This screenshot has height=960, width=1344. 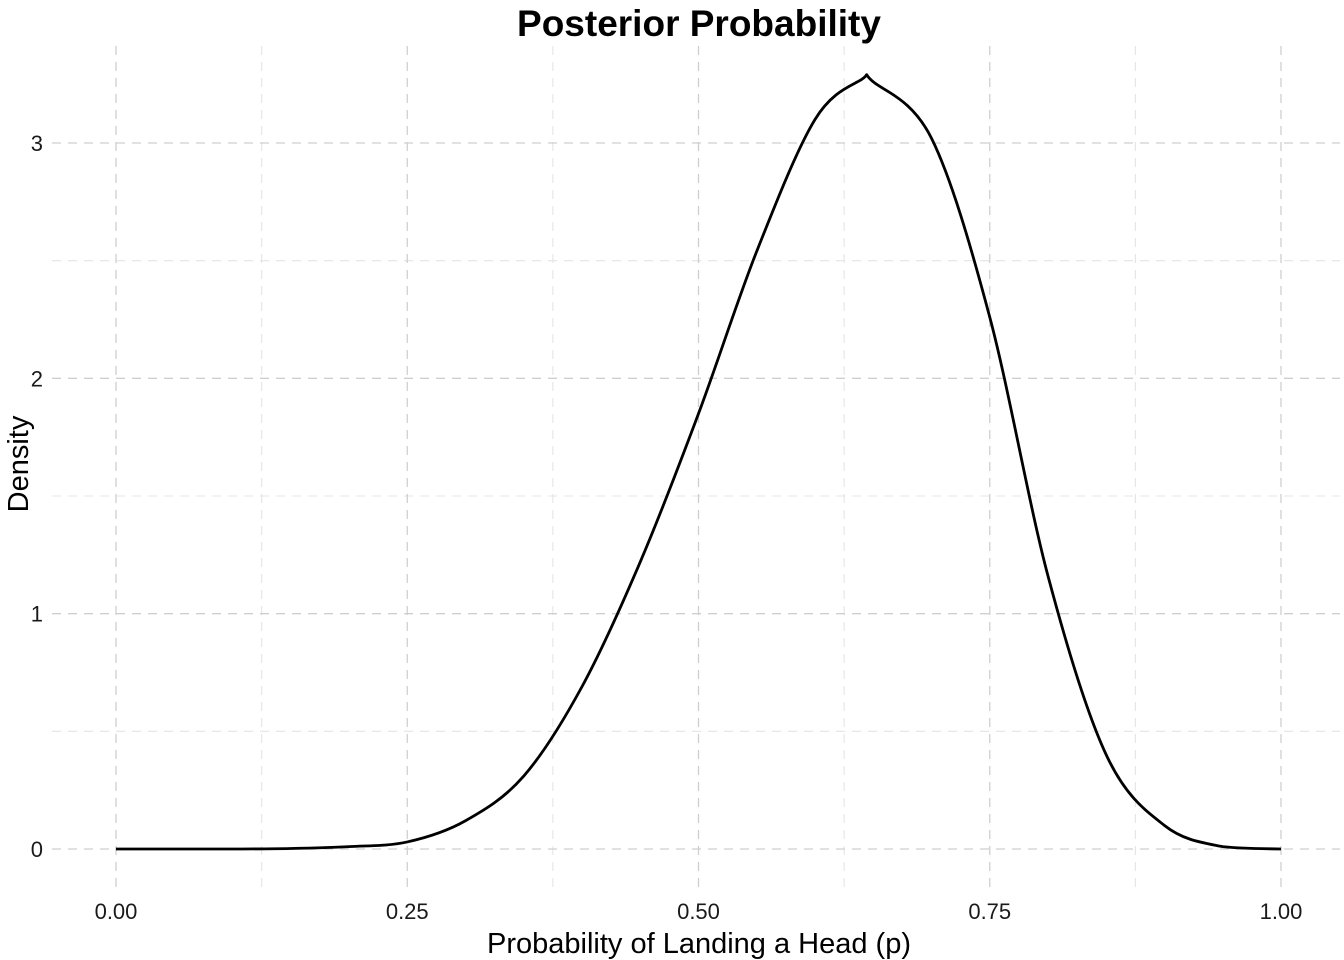 What do you see at coordinates (1281, 911) in the screenshot?
I see `x-tick-label: 1.00` at bounding box center [1281, 911].